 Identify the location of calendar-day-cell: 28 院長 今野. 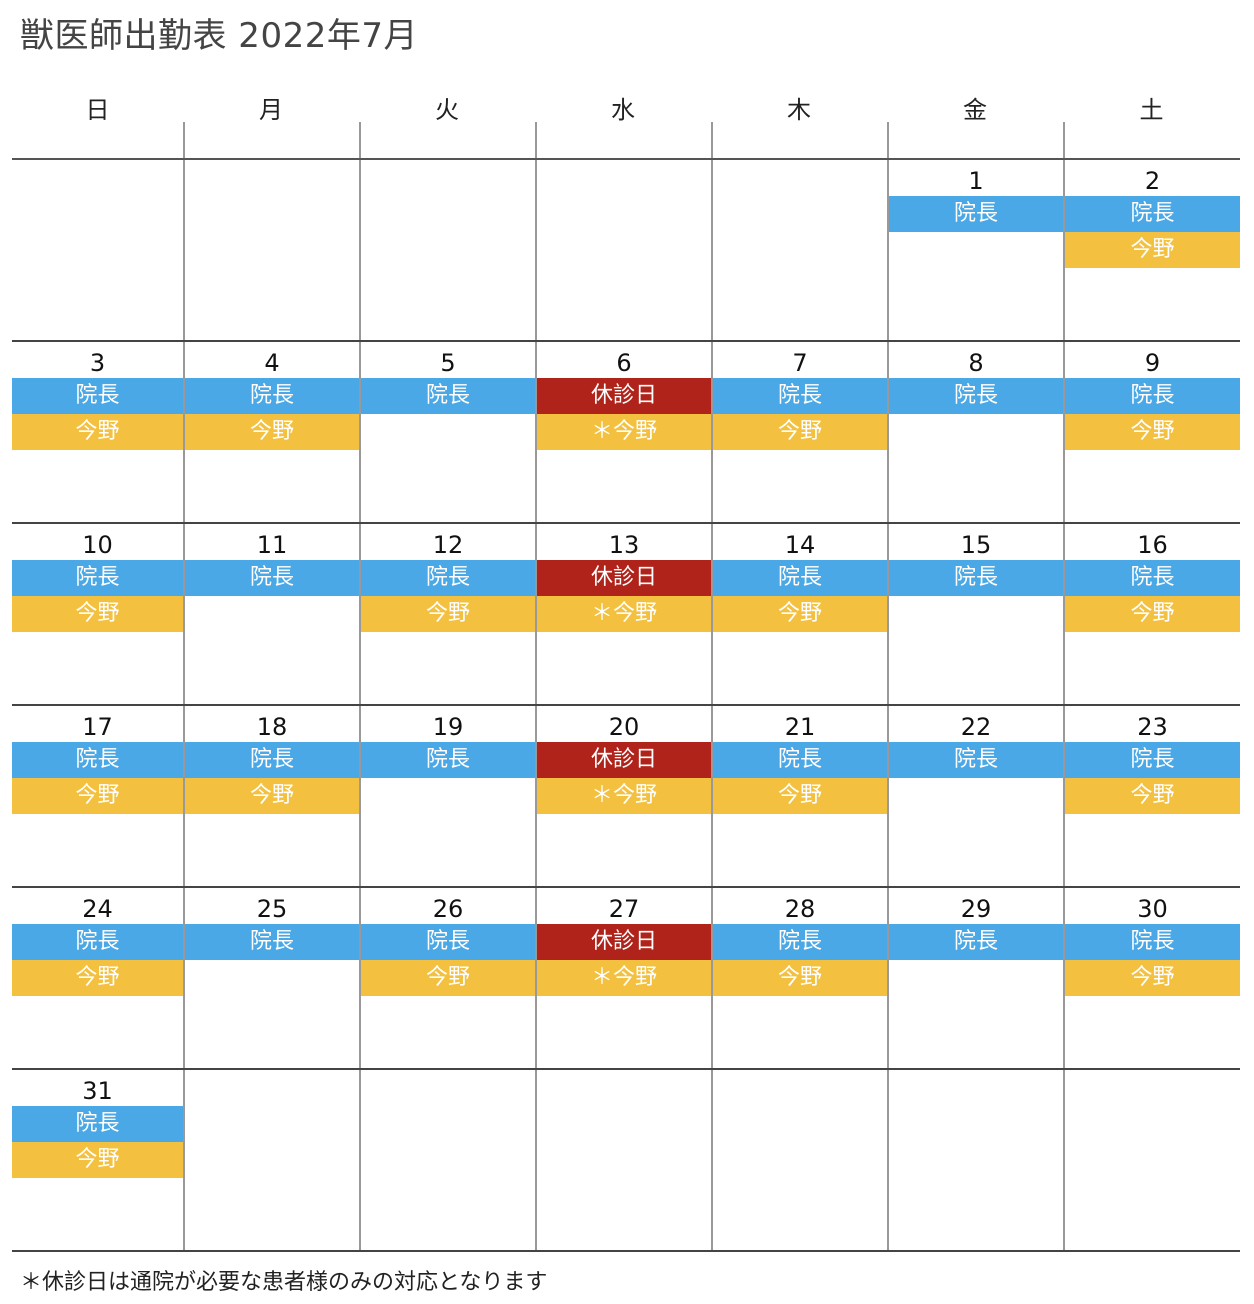
(799, 978).